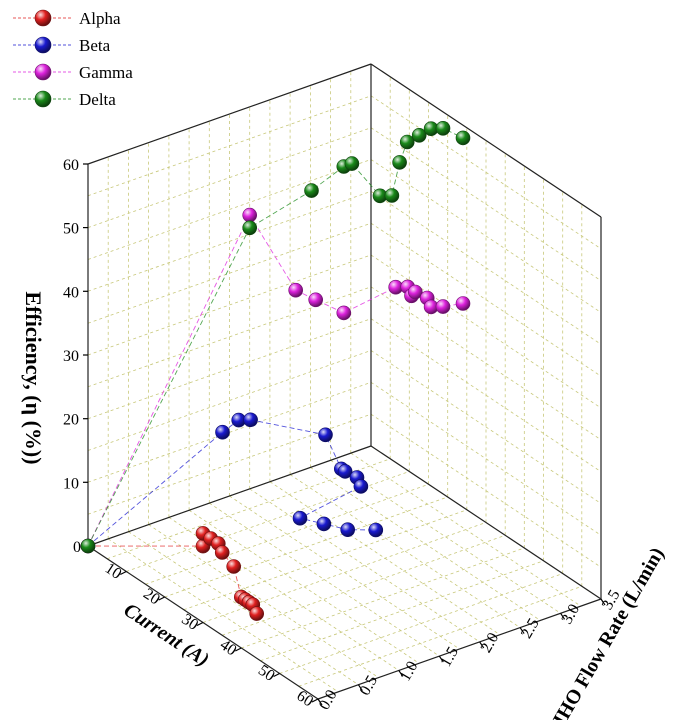 This screenshot has height=720, width=685. What do you see at coordinates (73, 59) in the screenshot?
I see `legend: Alpha Beta Gamma Delta` at bounding box center [73, 59].